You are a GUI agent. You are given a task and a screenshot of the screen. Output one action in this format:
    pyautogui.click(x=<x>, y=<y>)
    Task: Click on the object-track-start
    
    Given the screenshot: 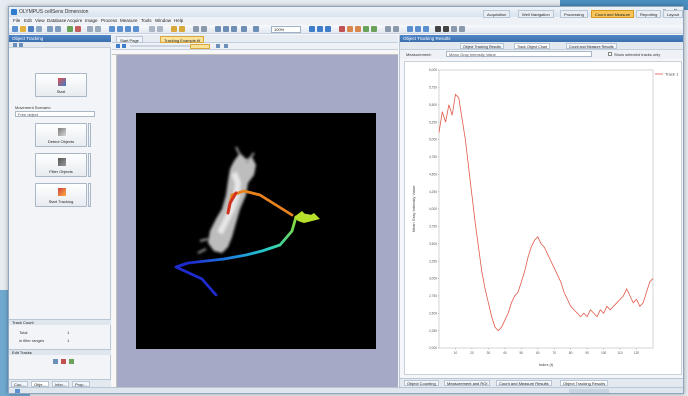 What is the action you would take?
    pyautogui.click(x=232, y=203)
    